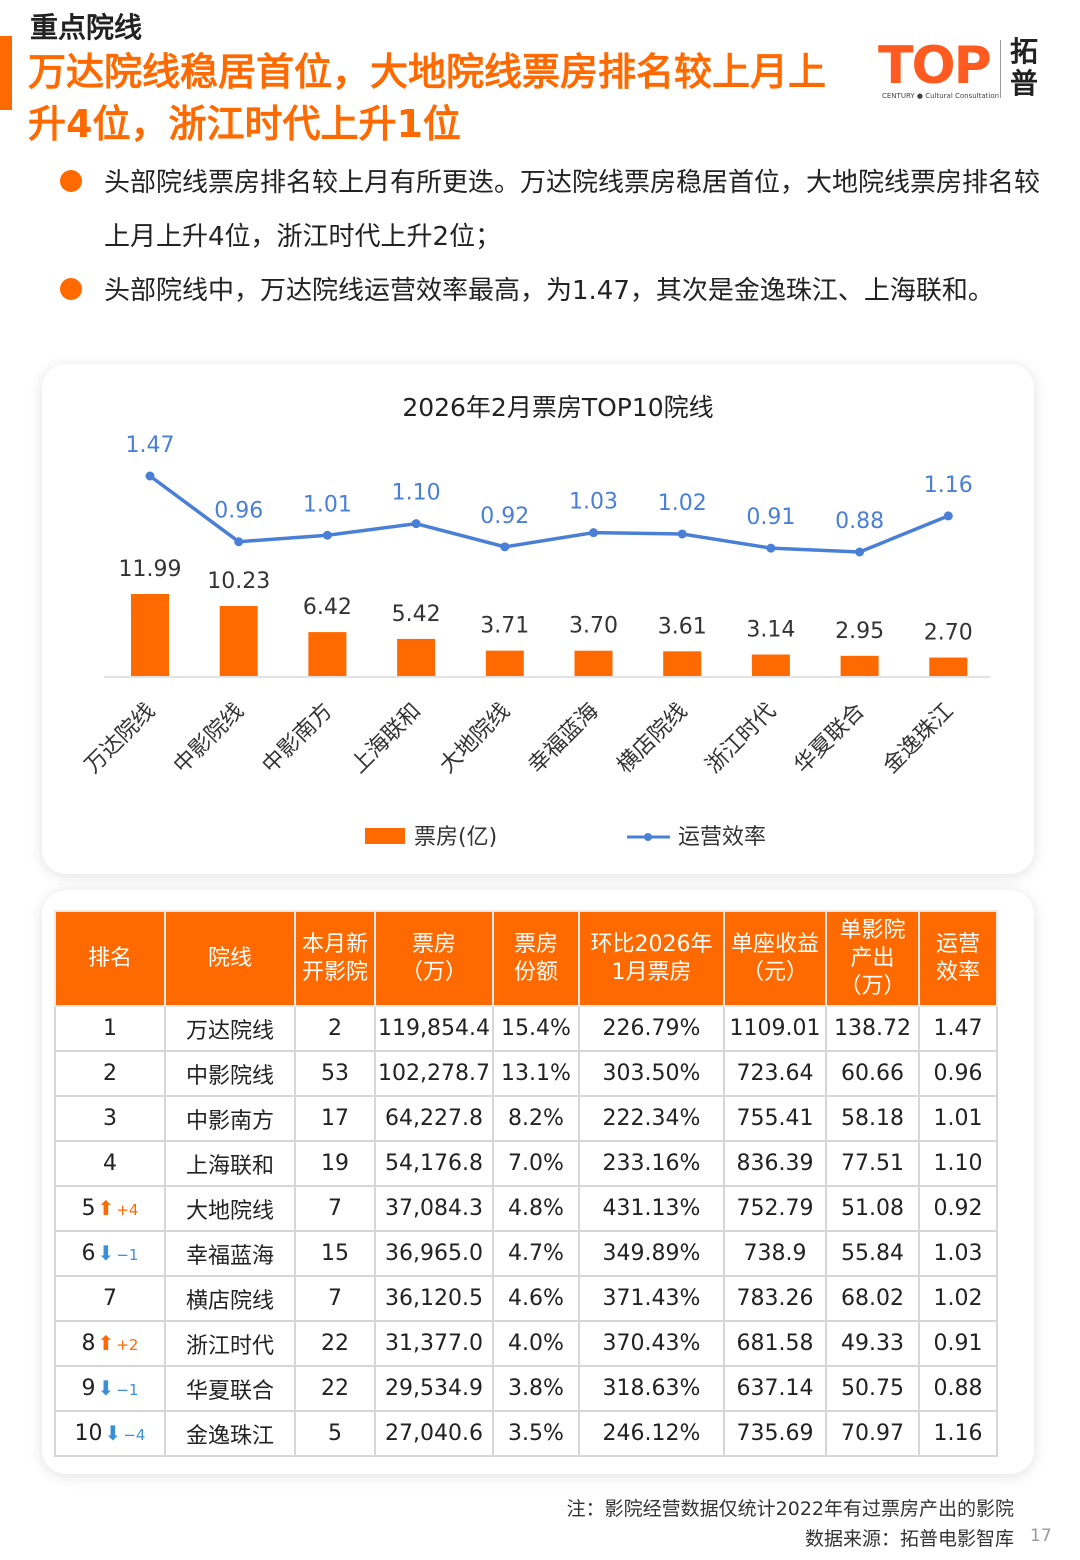 Image resolution: width=1080 pixels, height=1560 pixels. What do you see at coordinates (651, 958) in the screenshot?
I see `column-header: 环比2026年 1月票房` at bounding box center [651, 958].